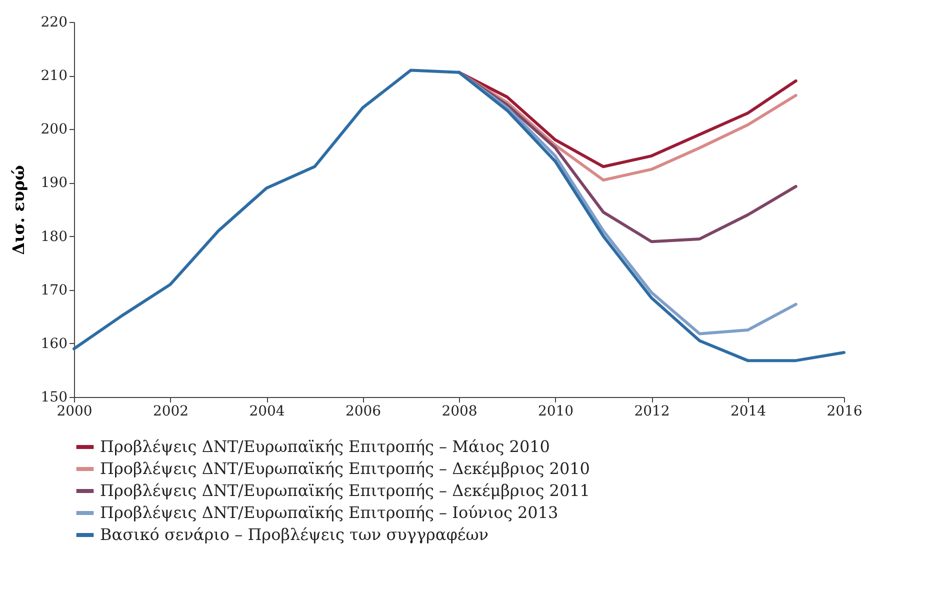 The height and width of the screenshot is (610, 930). I want to click on legend-label: Βασικό σενάριο – Προβλέψεις των συγγραφέων, so click(294, 534).